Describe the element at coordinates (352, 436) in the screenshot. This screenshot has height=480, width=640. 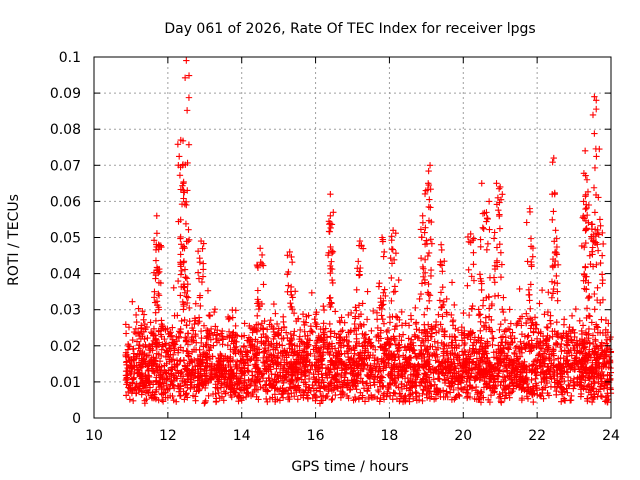
I see `x-tick-labels: 10 12 14 16 18 20 22 24` at that location.